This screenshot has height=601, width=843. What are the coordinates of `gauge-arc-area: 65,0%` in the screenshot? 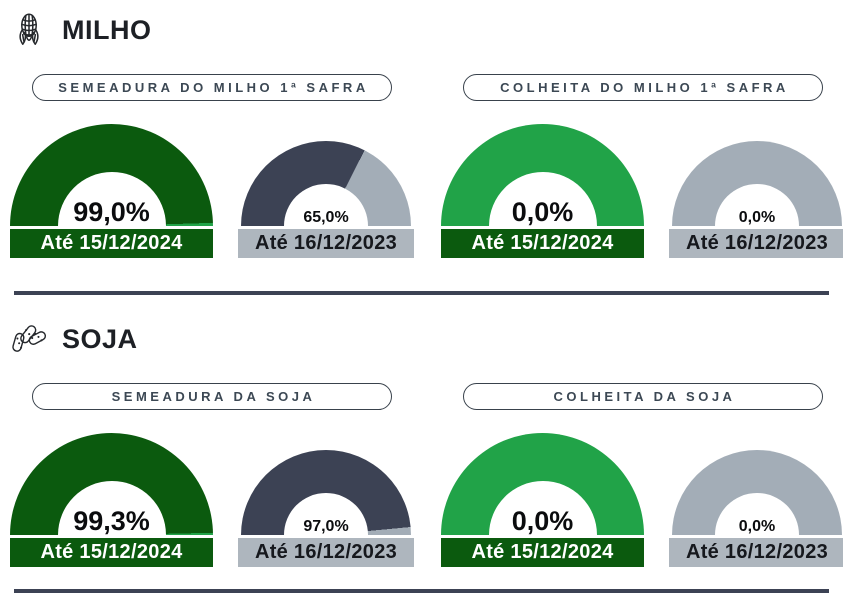 It's located at (326, 183).